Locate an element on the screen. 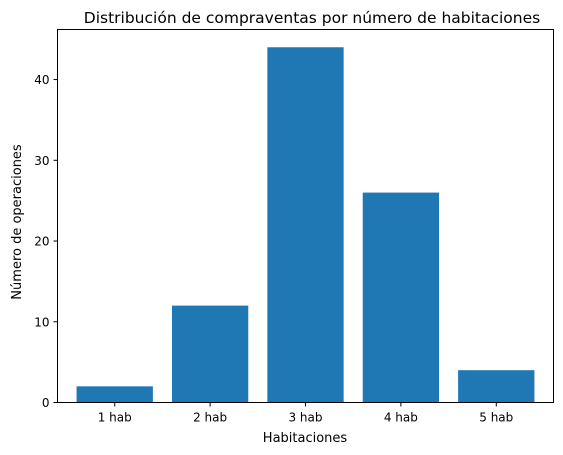  x-tick-label: 3 hab is located at coordinates (305, 418).